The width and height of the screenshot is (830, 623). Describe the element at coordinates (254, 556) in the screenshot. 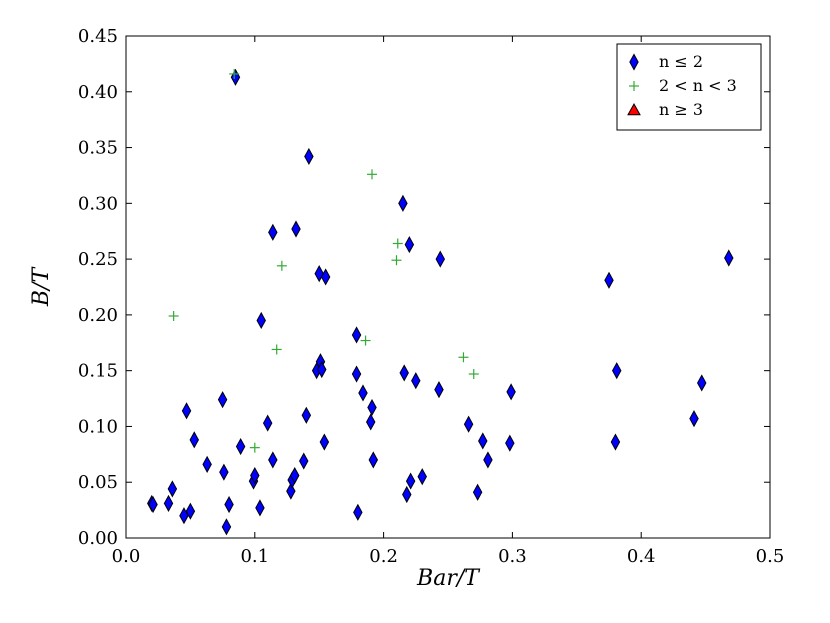

I see `x-tick-label: 0.1` at that location.